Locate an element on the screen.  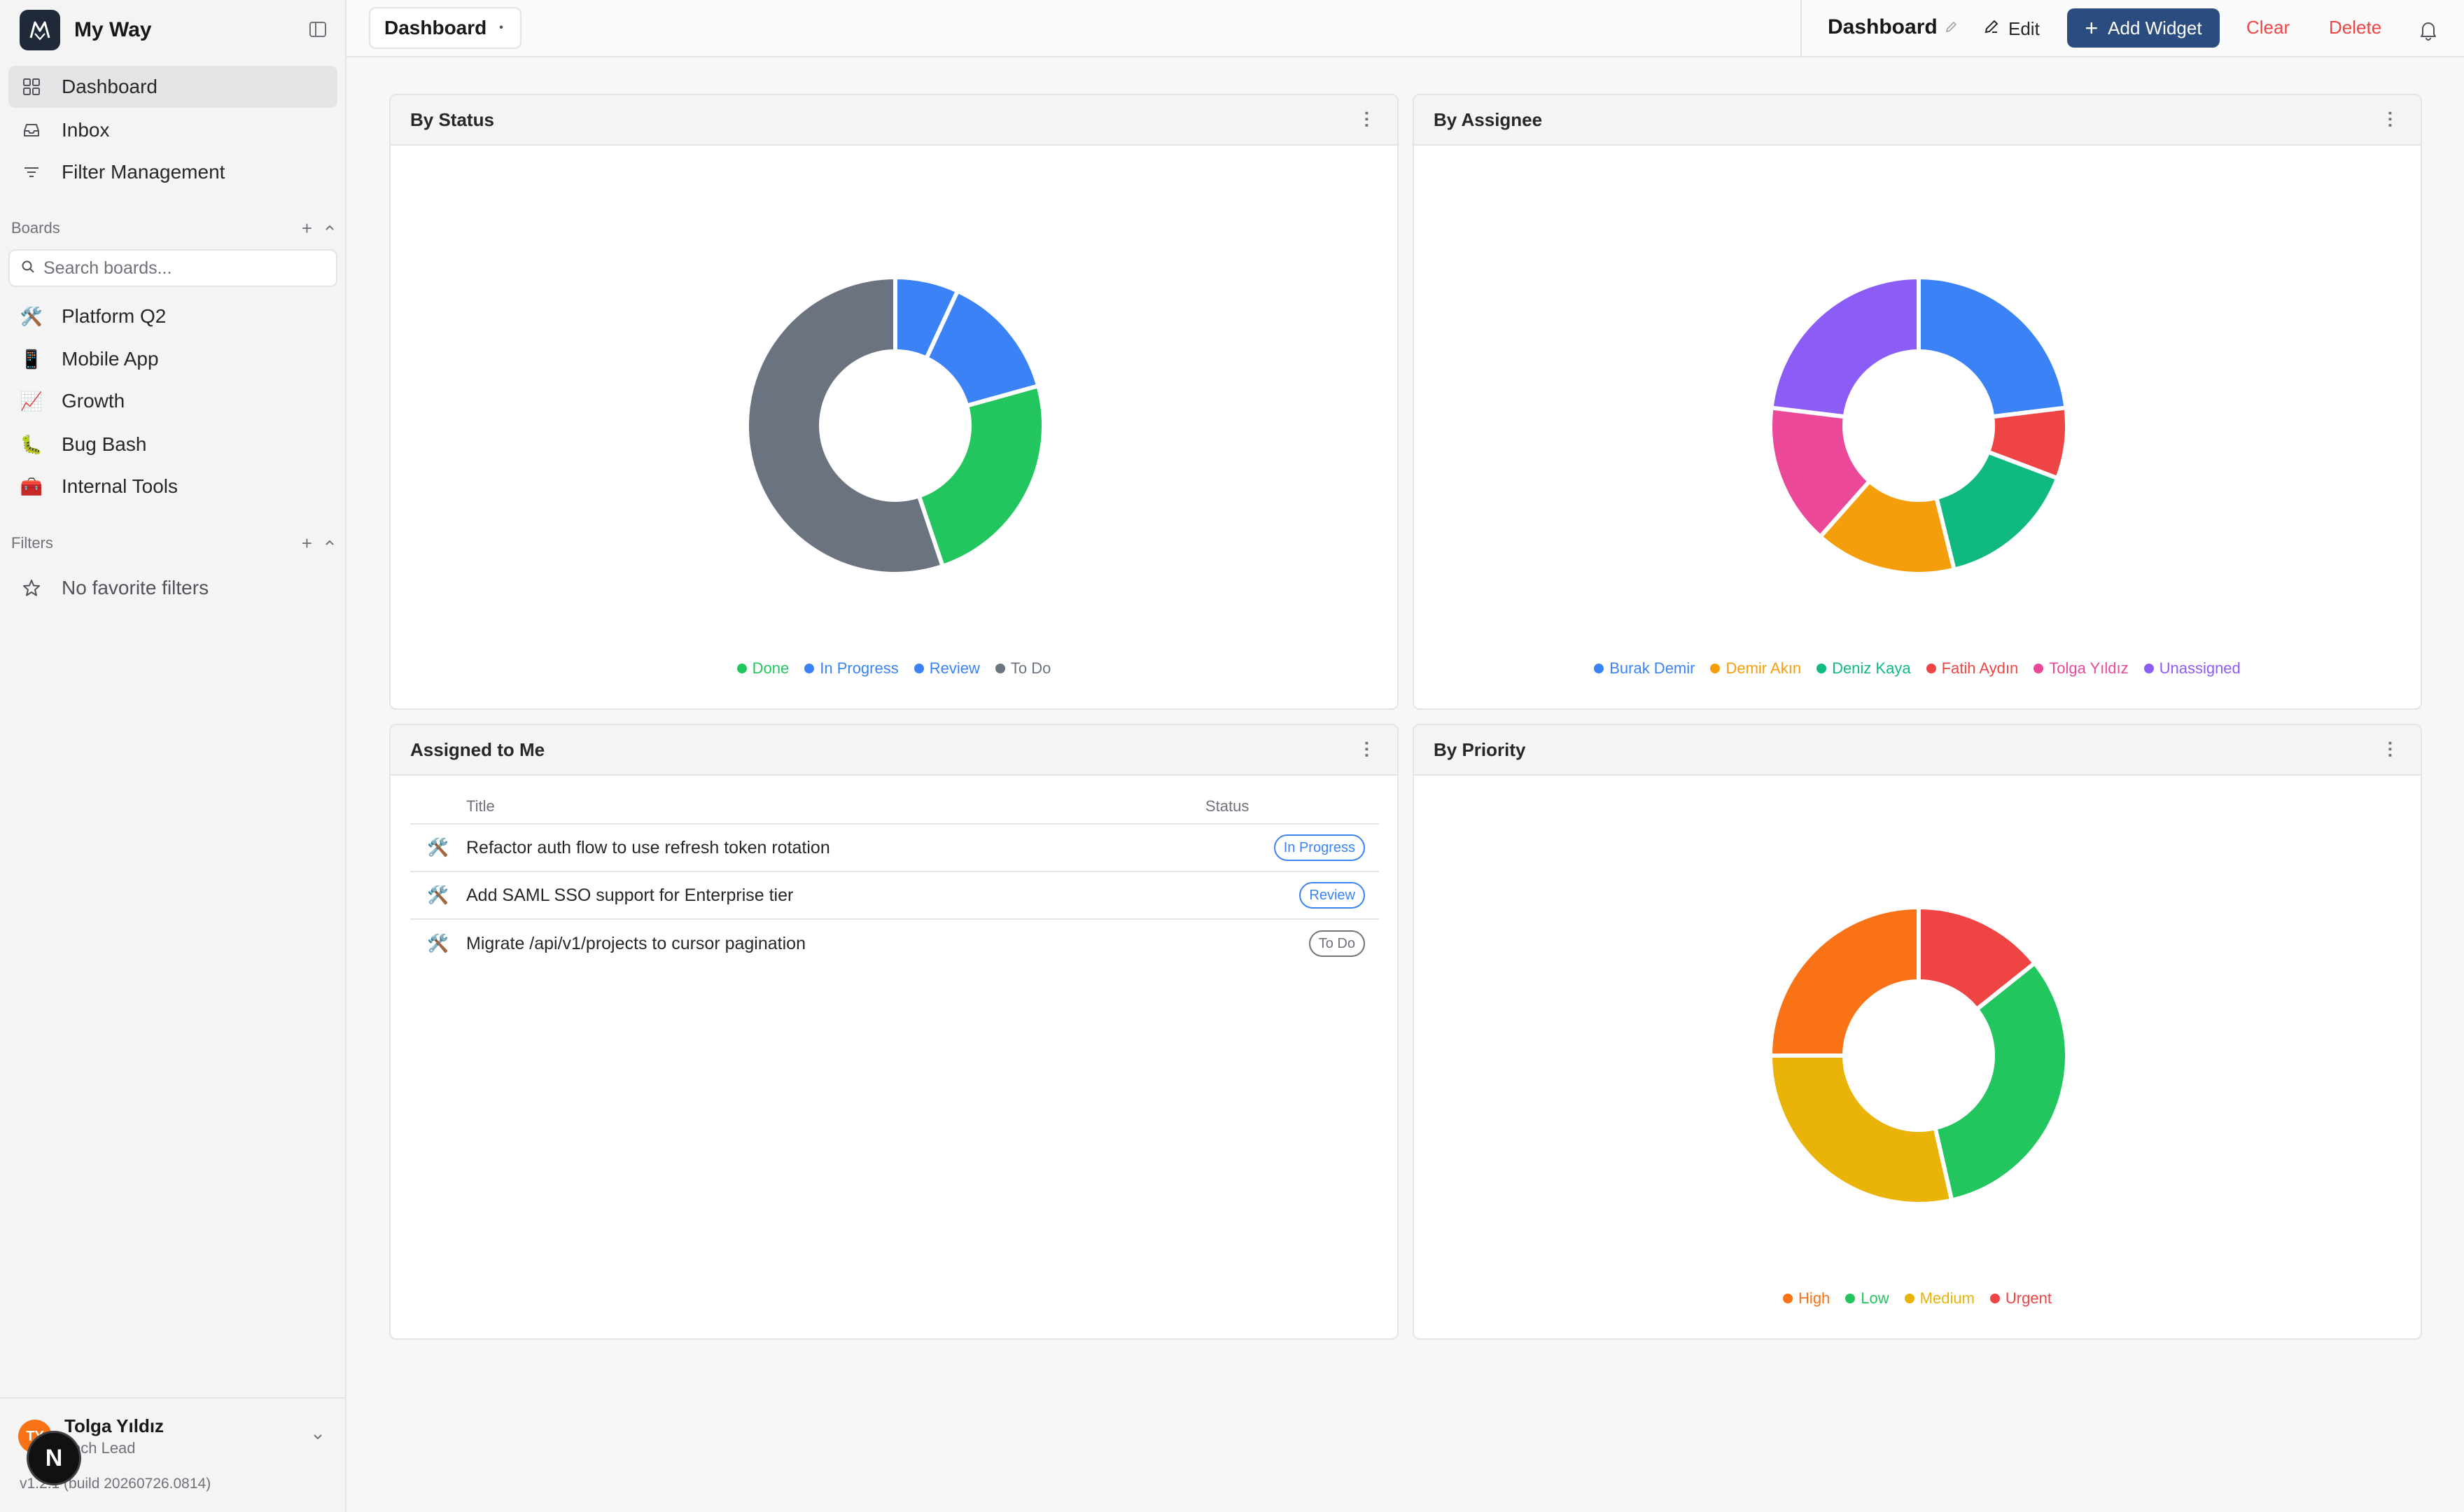
donut-slice-done is located at coordinates (981, 476).